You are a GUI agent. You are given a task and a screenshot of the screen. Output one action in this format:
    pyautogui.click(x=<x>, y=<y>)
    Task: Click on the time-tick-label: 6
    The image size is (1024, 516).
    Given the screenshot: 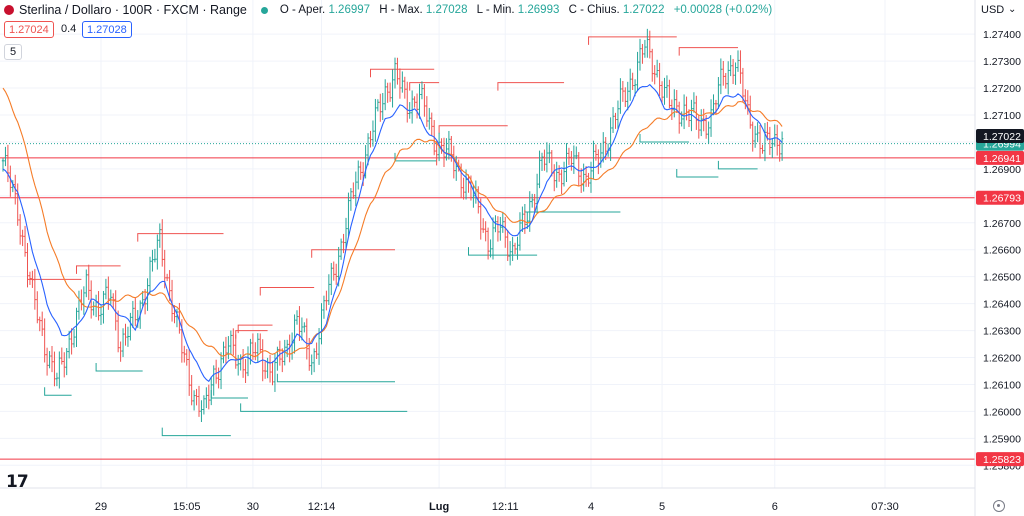 What is the action you would take?
    pyautogui.click(x=775, y=507)
    